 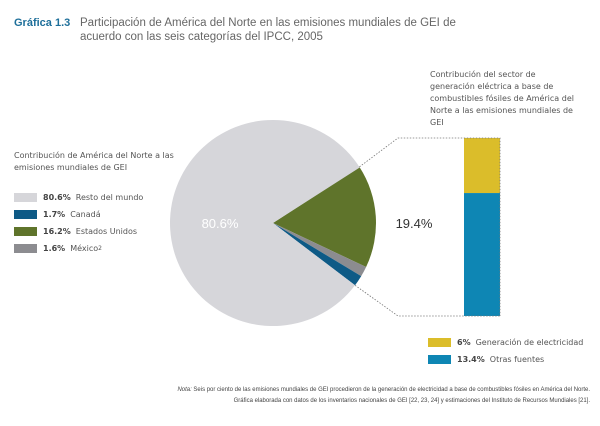 I want to click on legend-value: 16.2%, so click(x=57, y=231).